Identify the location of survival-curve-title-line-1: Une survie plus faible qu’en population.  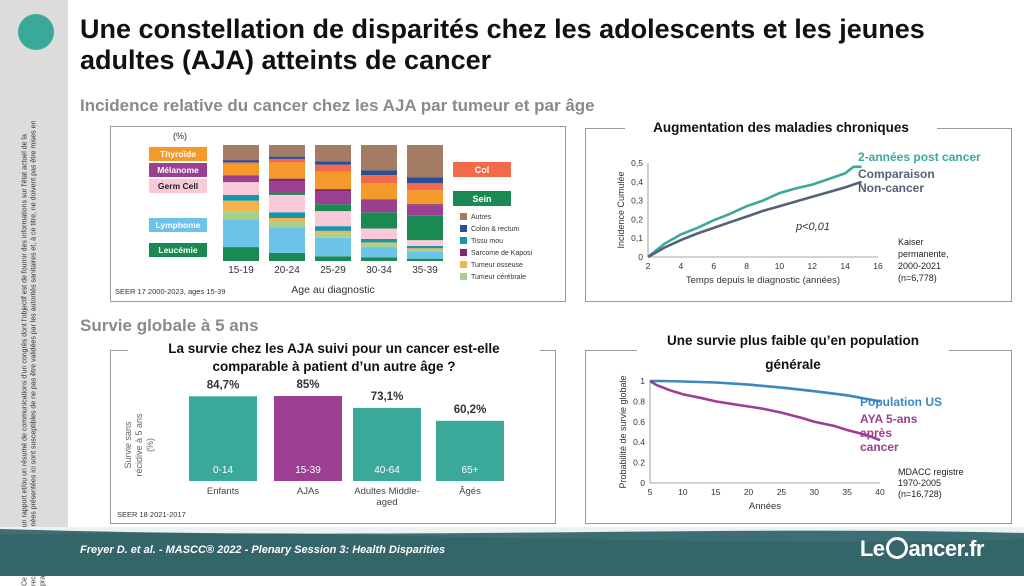
(793, 340).